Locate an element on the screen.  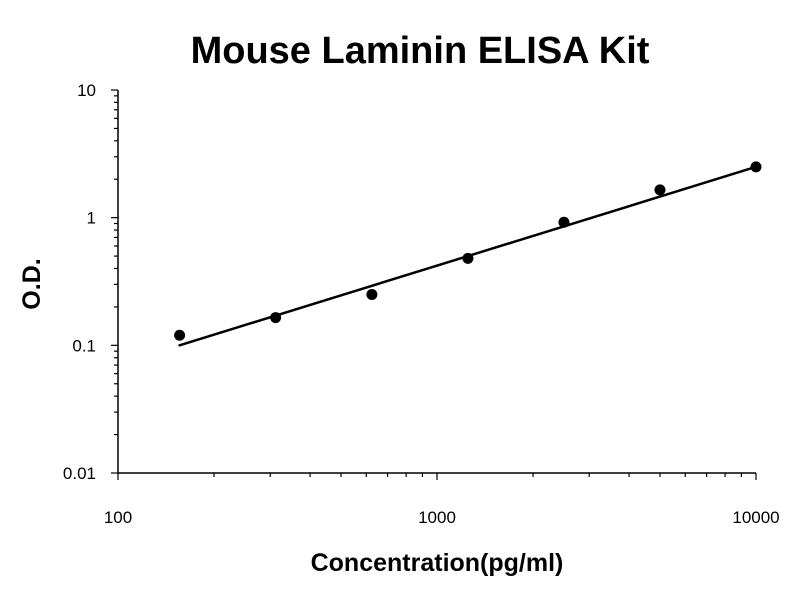
x-tick-label: 100 is located at coordinates (118, 517).